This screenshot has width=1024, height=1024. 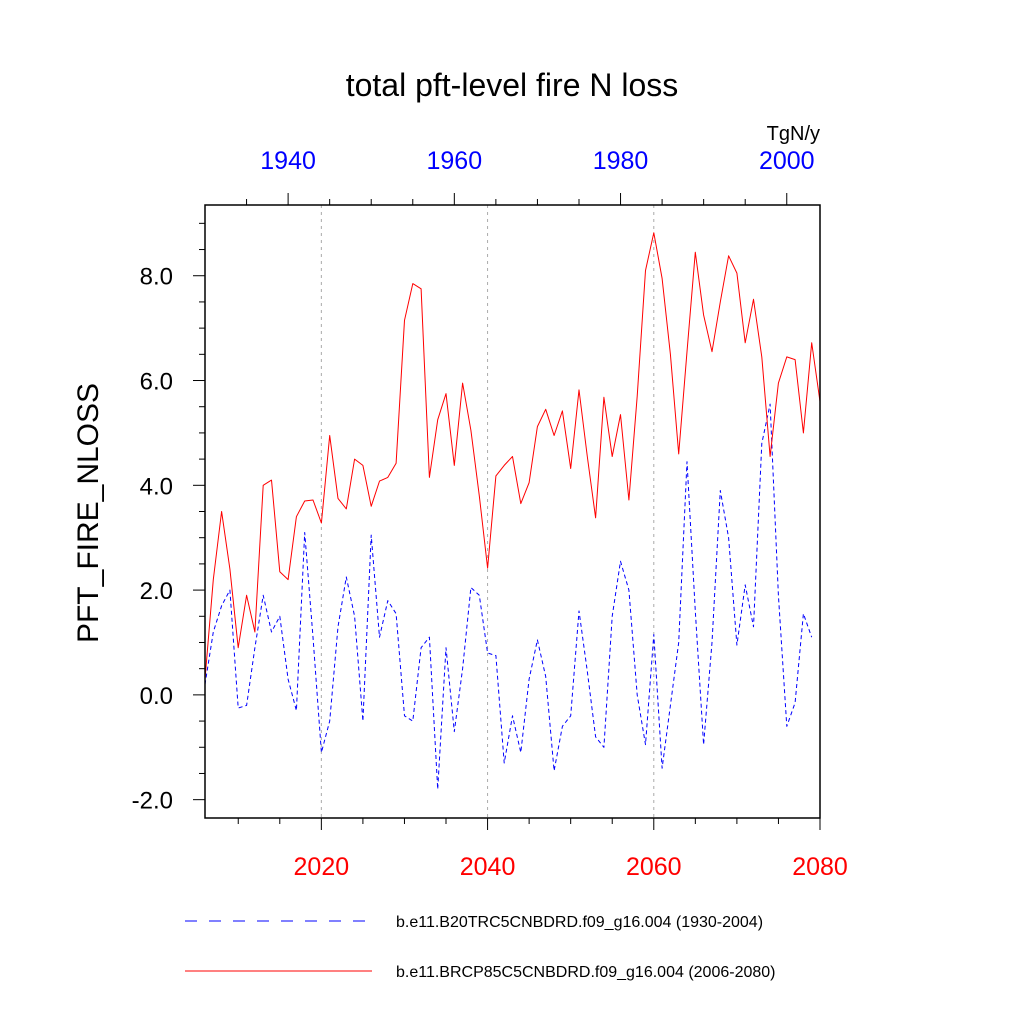 I want to click on y-tick-label: 8.0, so click(x=156, y=277).